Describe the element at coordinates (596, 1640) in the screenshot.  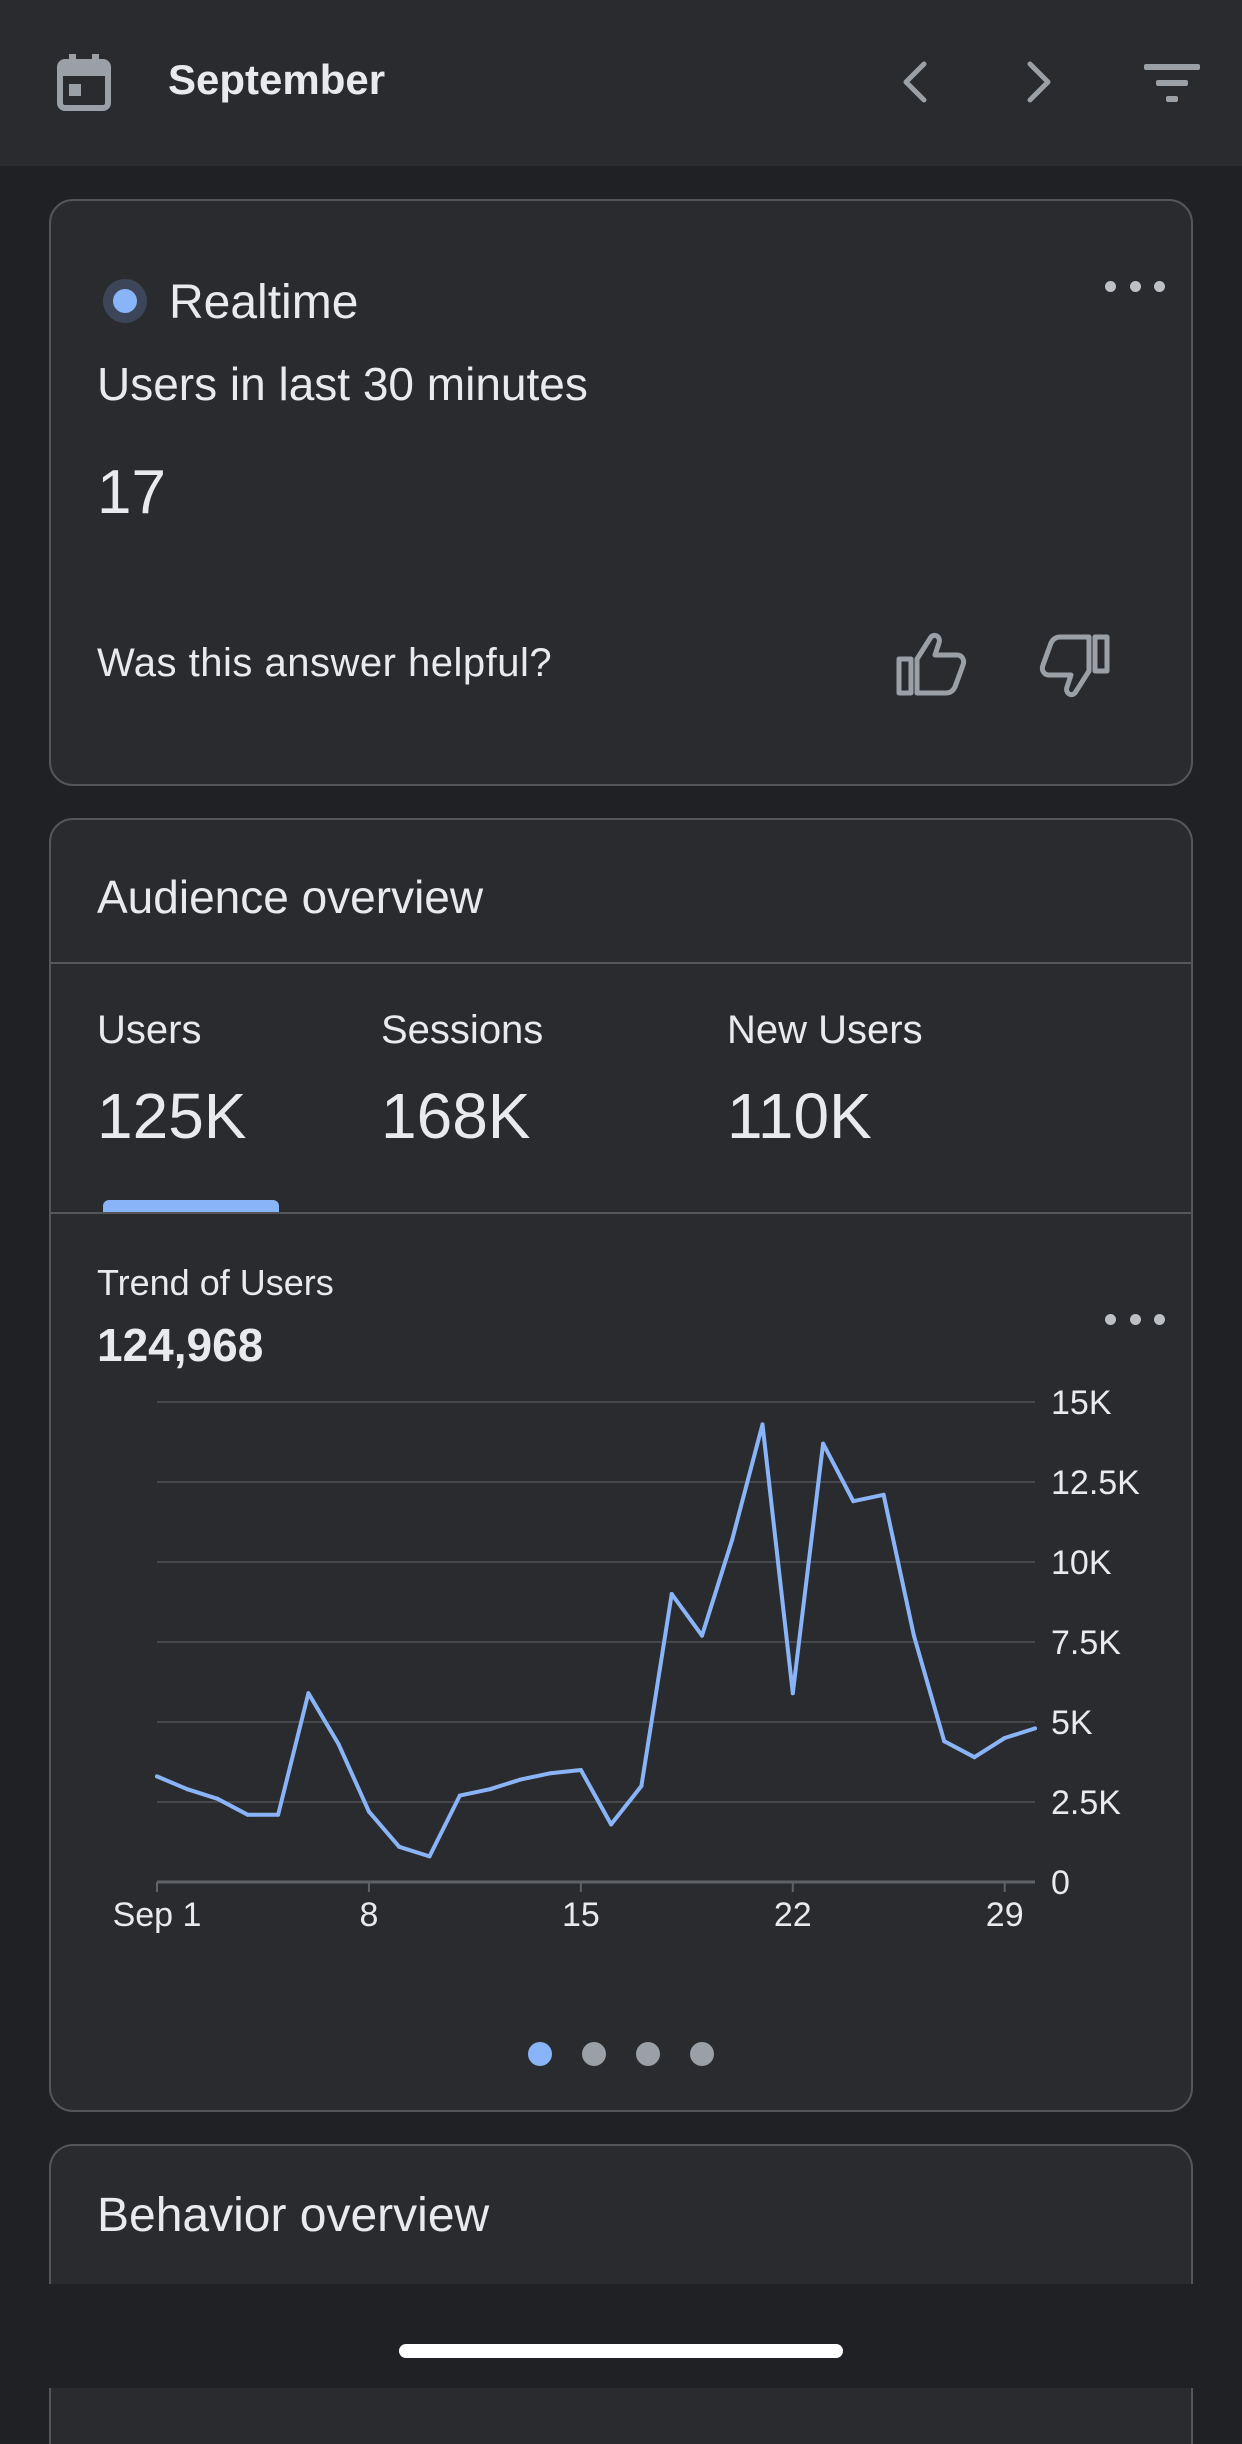
I see `users-series-line` at that location.